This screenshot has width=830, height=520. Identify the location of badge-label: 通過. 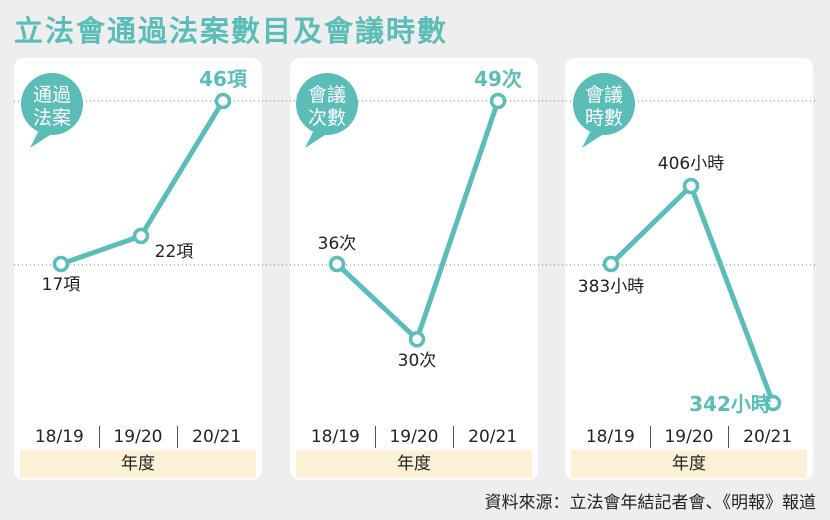
(52, 95).